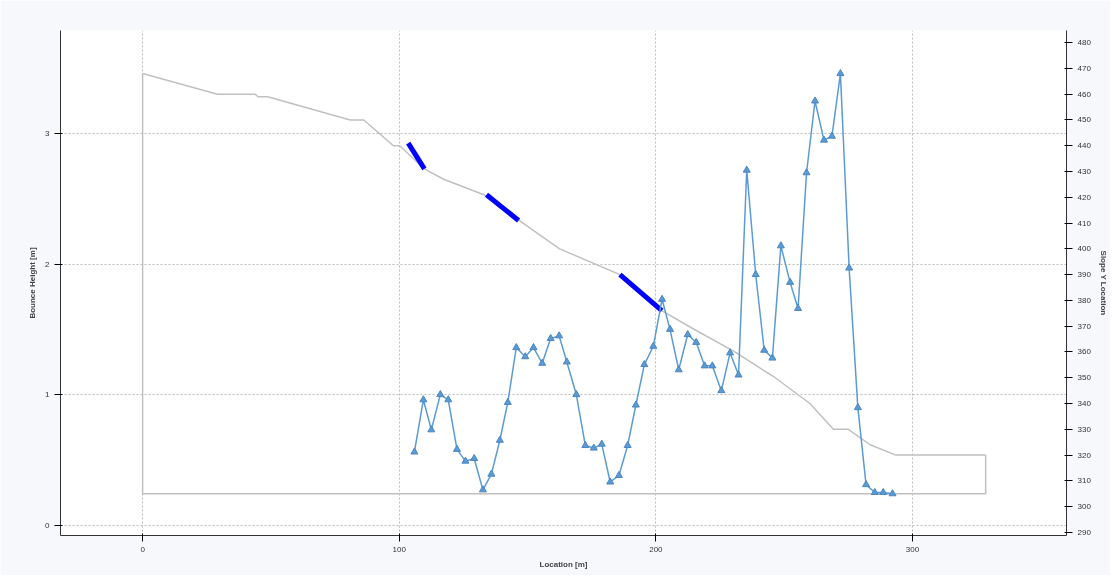 The height and width of the screenshot is (581, 1118). What do you see at coordinates (1084, 326) in the screenshot?
I see `y2-tick-label: 370` at bounding box center [1084, 326].